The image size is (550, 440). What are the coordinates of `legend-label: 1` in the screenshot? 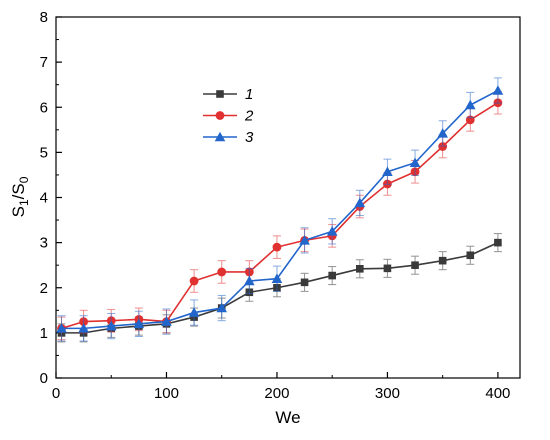 It's located at (249, 94).